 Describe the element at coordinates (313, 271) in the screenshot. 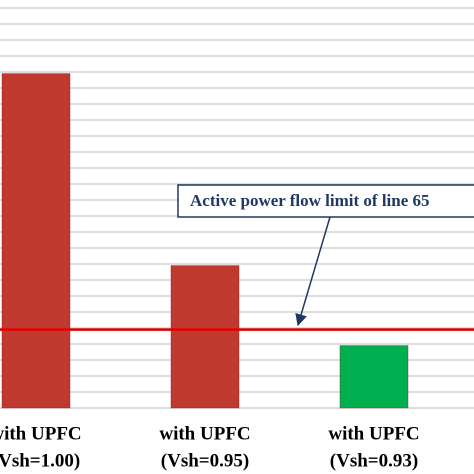

I see `annotation-arrow` at that location.